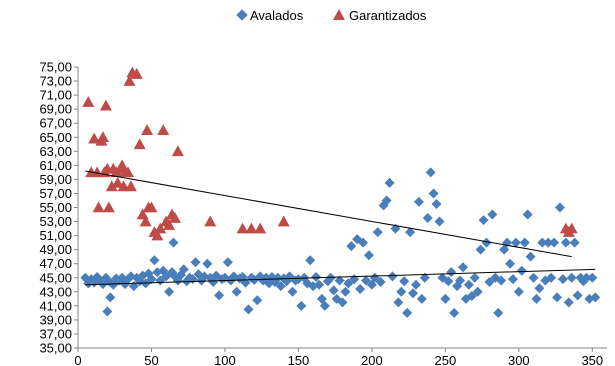  I want to click on legend: Avalados Garantizados, so click(331, 15).